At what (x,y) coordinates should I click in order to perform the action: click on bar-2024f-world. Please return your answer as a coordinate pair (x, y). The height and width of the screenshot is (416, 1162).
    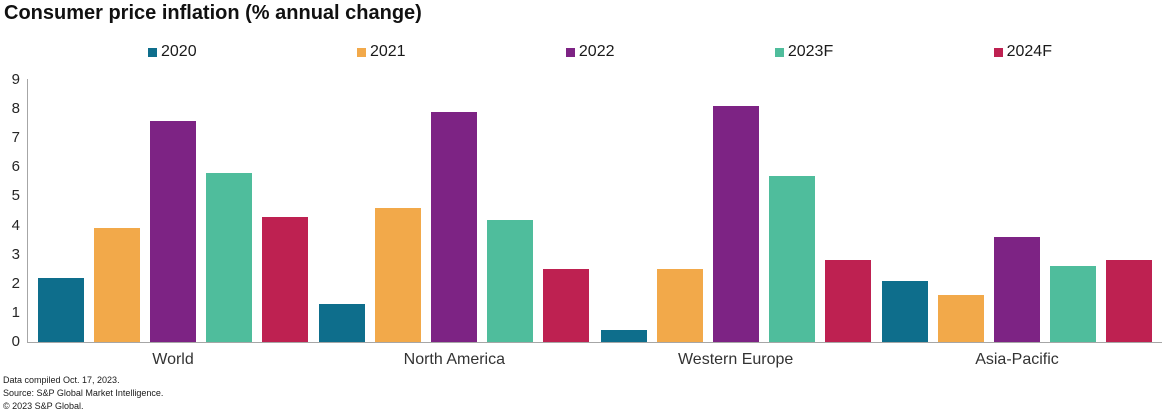
    Looking at the image, I should click on (285, 279).